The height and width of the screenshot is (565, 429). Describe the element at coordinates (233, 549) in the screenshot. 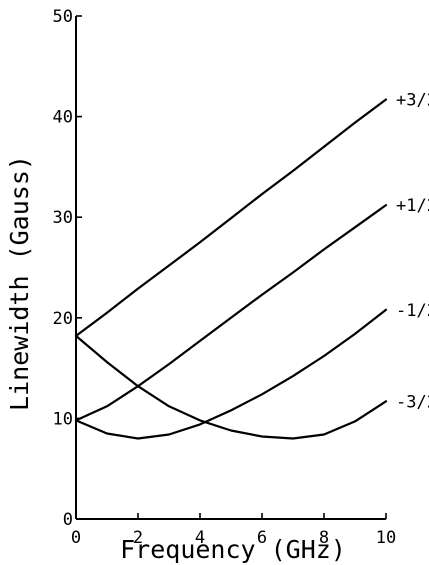

I see `x-axis-title: Frequency (GHz)` at that location.